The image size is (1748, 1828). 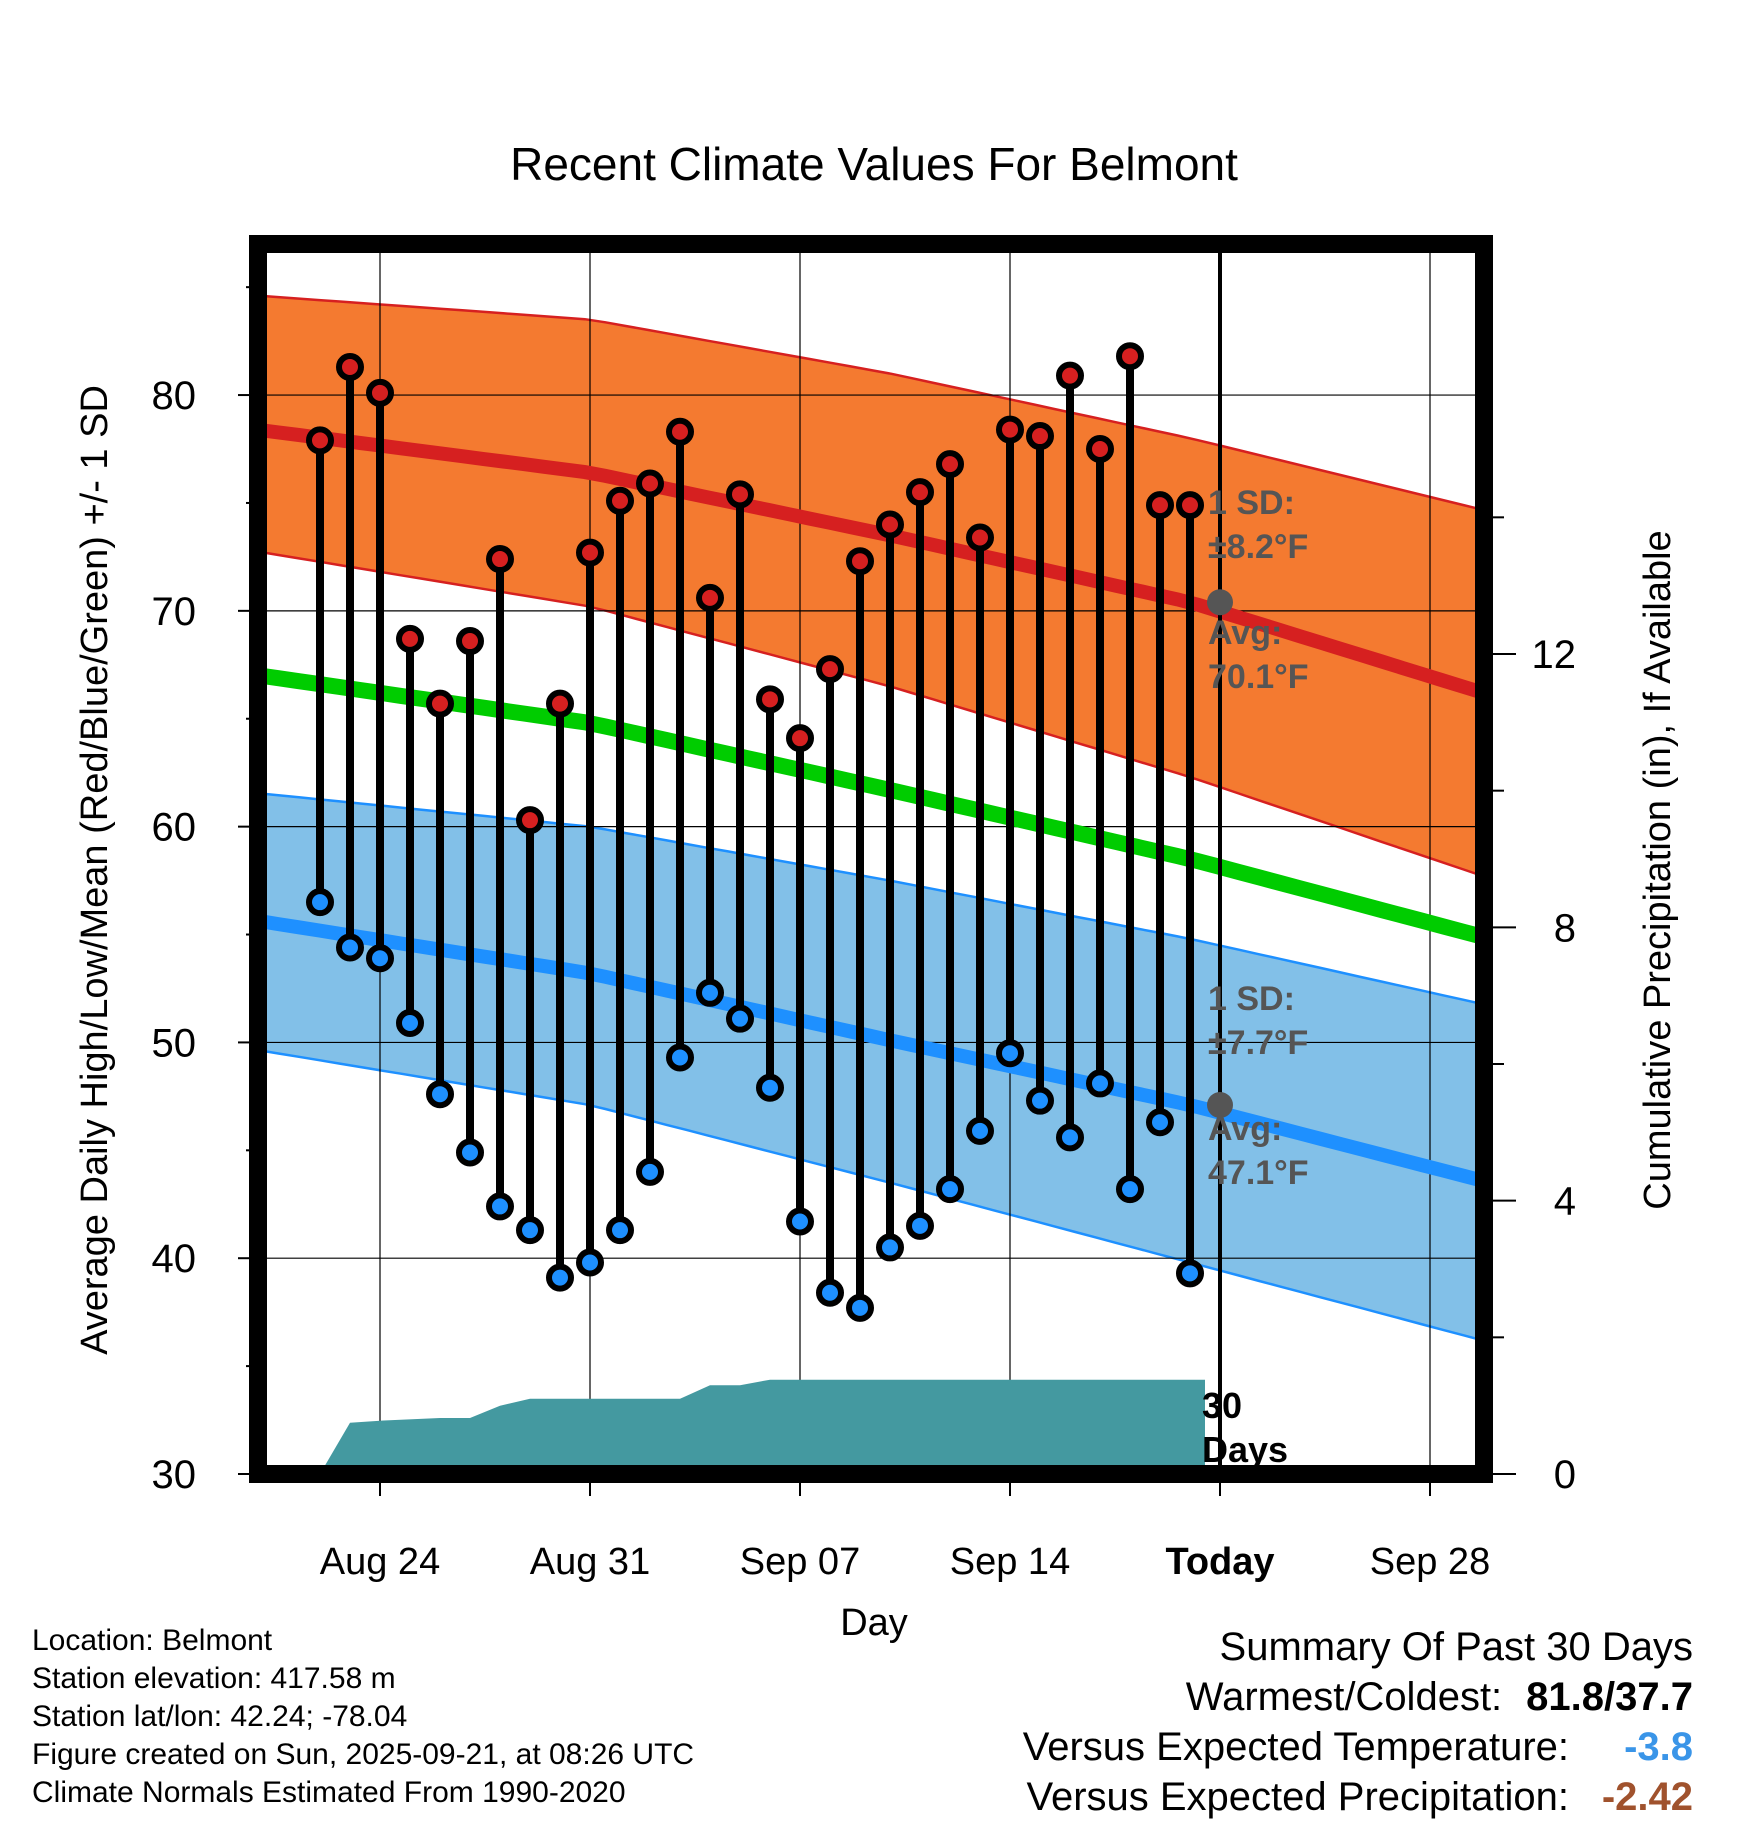 What do you see at coordinates (1245, 633) in the screenshot?
I see `high-avg-label: Avg:` at bounding box center [1245, 633].